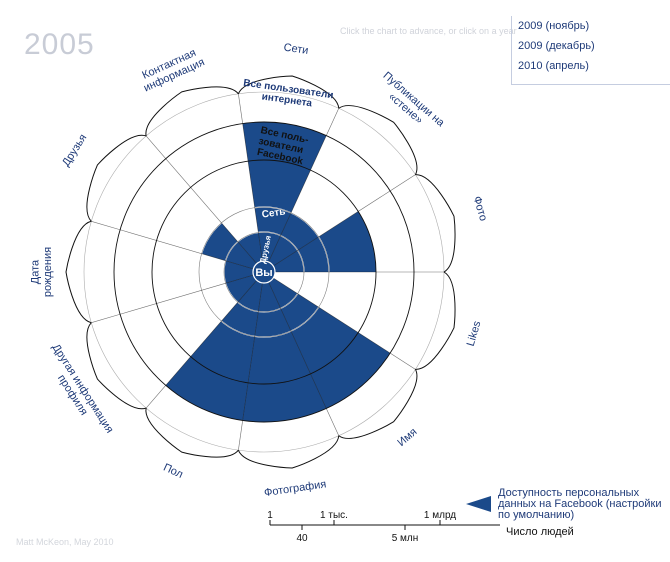 Image resolution: width=670 pixels, height=562 pixels. What do you see at coordinates (540, 532) in the screenshot?
I see `scale-title: Число людей` at bounding box center [540, 532].